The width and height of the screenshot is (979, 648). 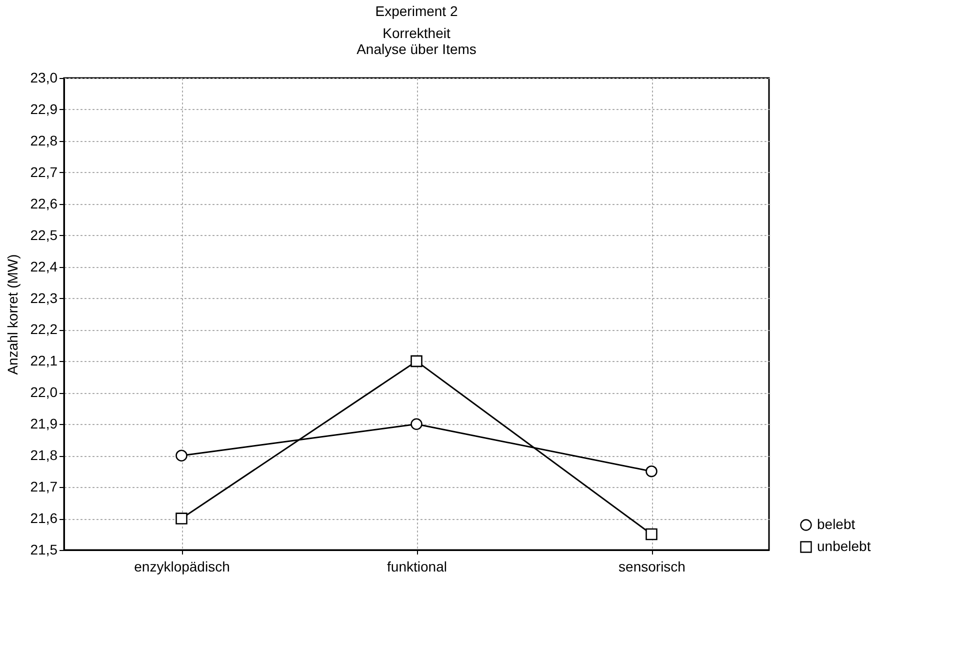 What do you see at coordinates (44, 360) in the screenshot?
I see `y-tick-label: 22,1` at bounding box center [44, 360].